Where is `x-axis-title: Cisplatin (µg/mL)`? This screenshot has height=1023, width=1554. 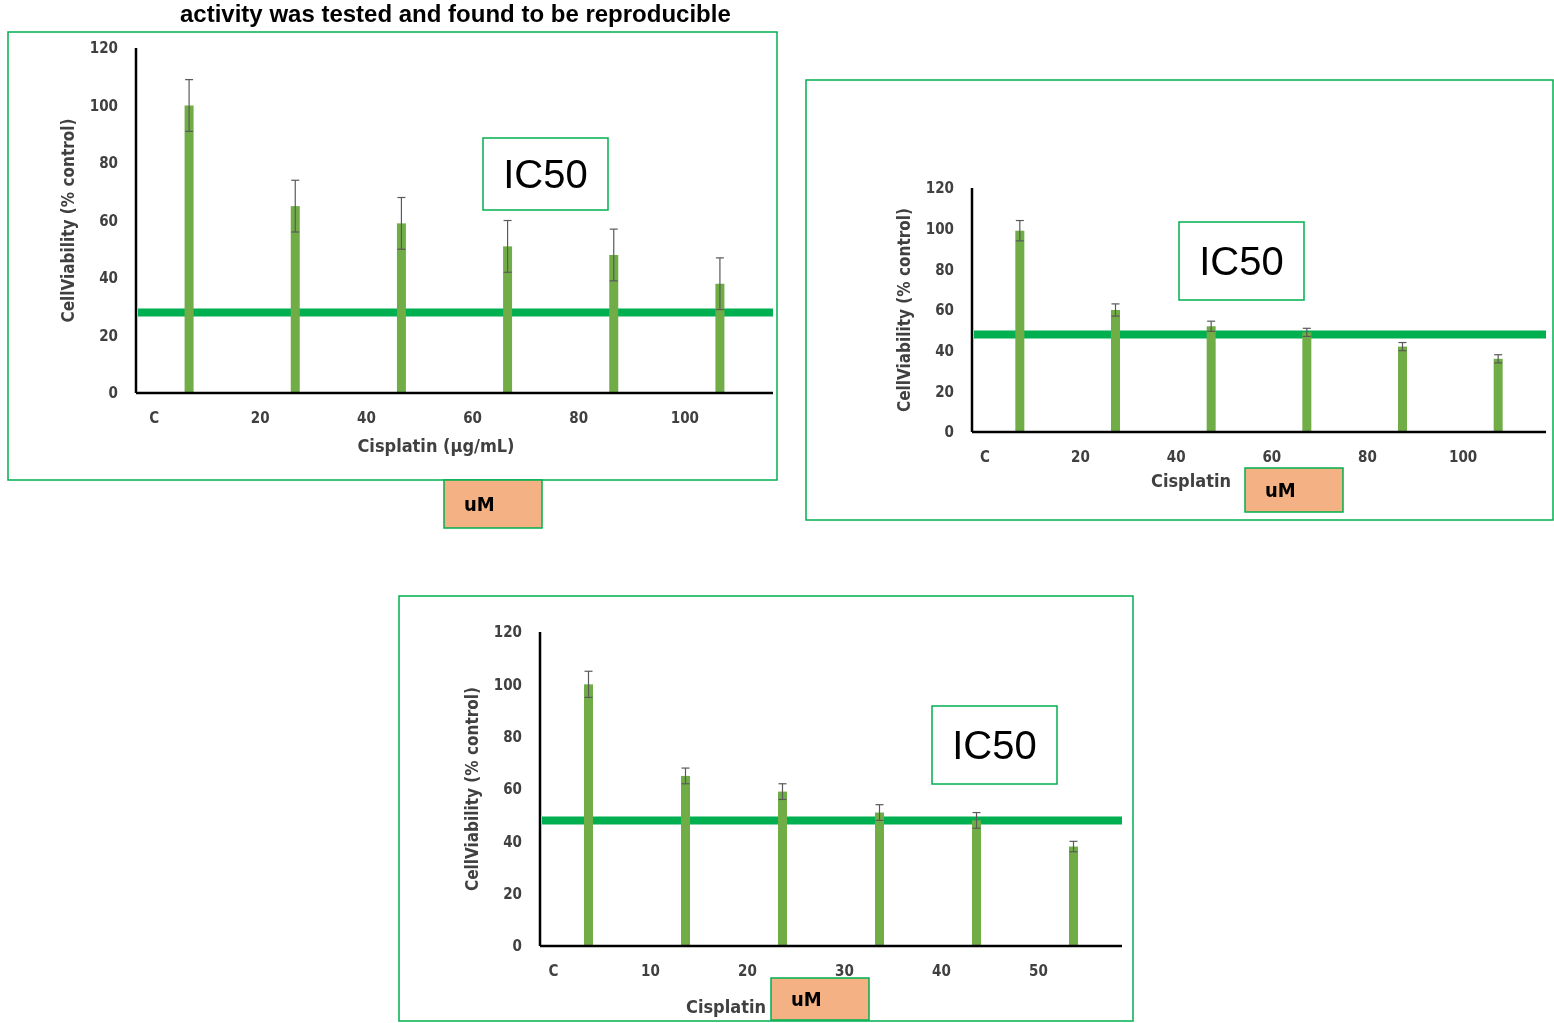 x-axis-title: Cisplatin (µg/mL) is located at coordinates (436, 445).